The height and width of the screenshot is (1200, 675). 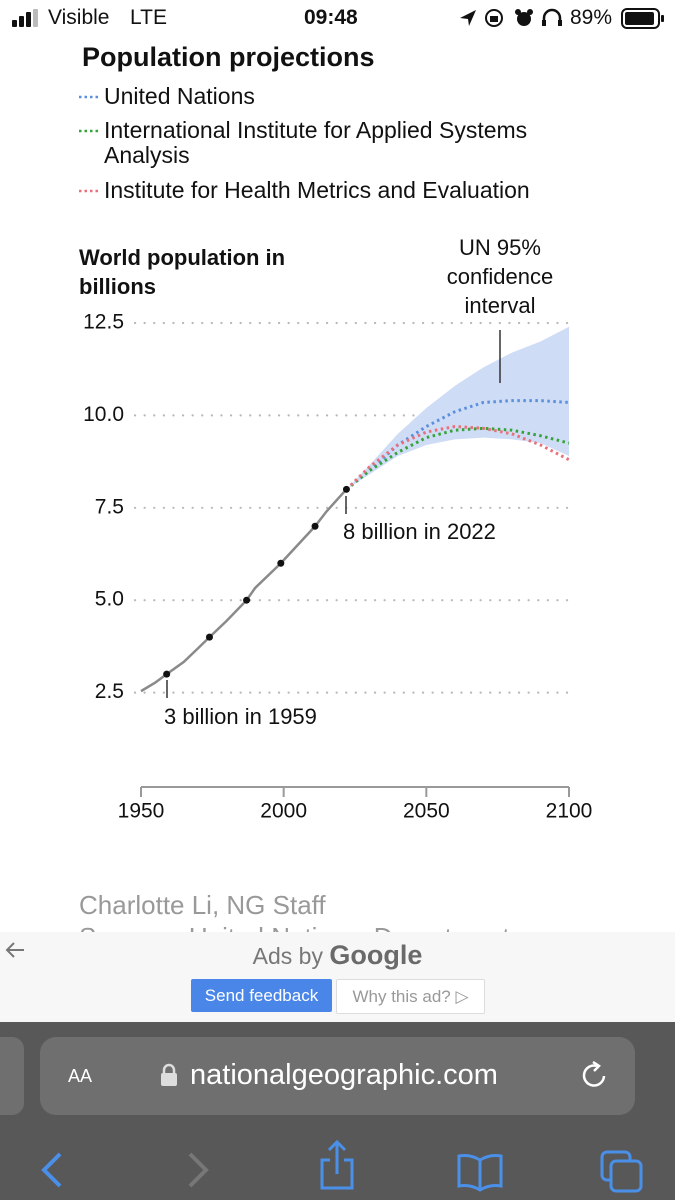 What do you see at coordinates (283, 811) in the screenshot?
I see `x-tick-label: 2000` at bounding box center [283, 811].